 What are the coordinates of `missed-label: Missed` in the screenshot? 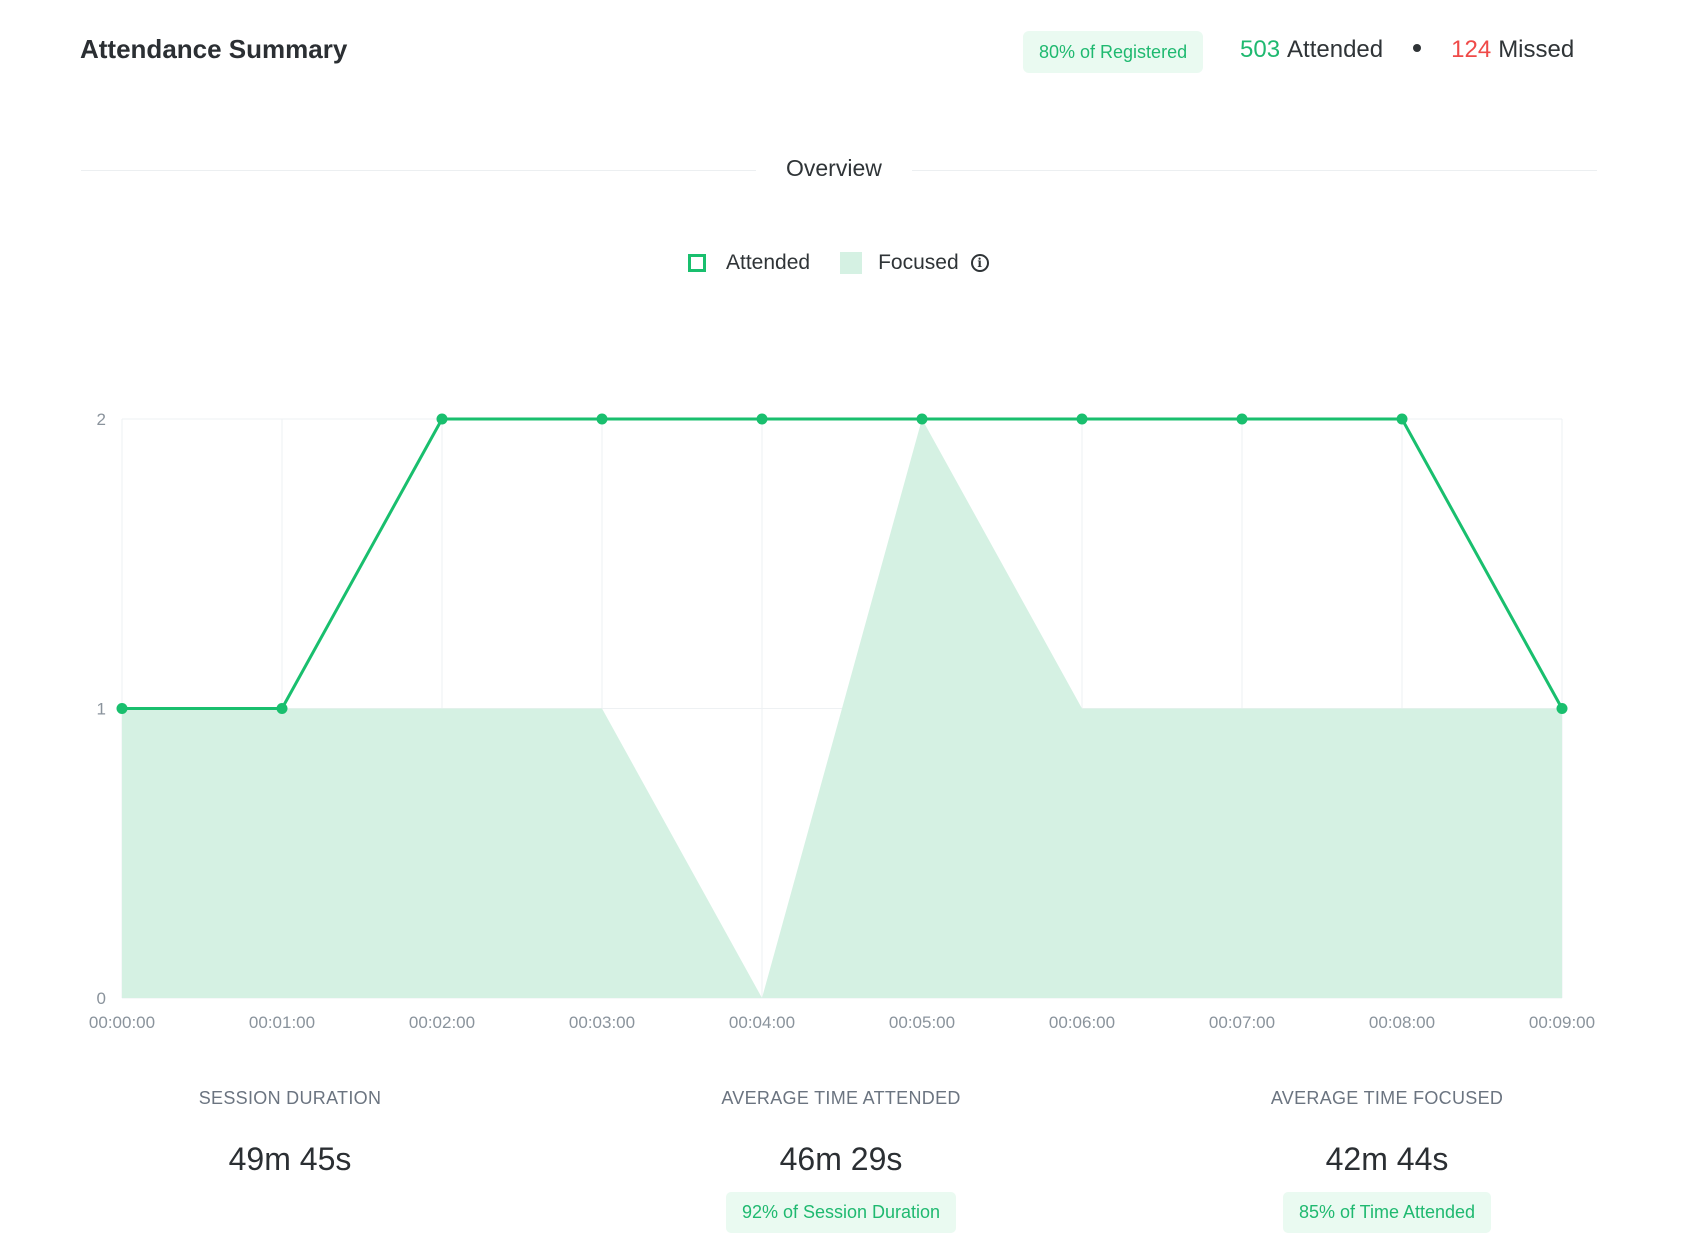 It's located at (1536, 49).